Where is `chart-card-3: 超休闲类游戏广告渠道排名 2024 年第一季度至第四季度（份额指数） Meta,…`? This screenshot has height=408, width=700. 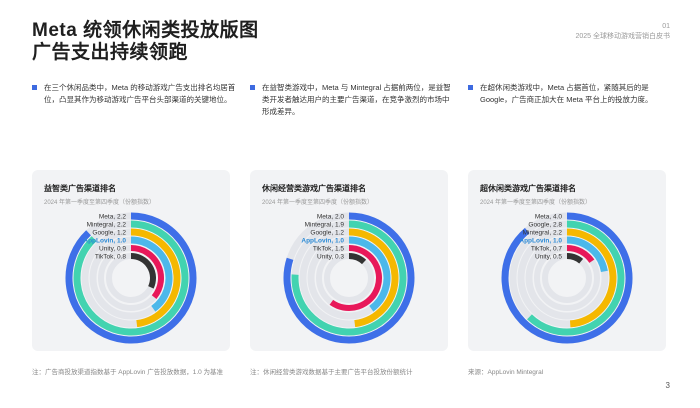
chart-card-3: 超休闲类游戏广告渠道排名 2024 年第一季度至第四季度（份额指数） Meta,… is located at coordinates (567, 260).